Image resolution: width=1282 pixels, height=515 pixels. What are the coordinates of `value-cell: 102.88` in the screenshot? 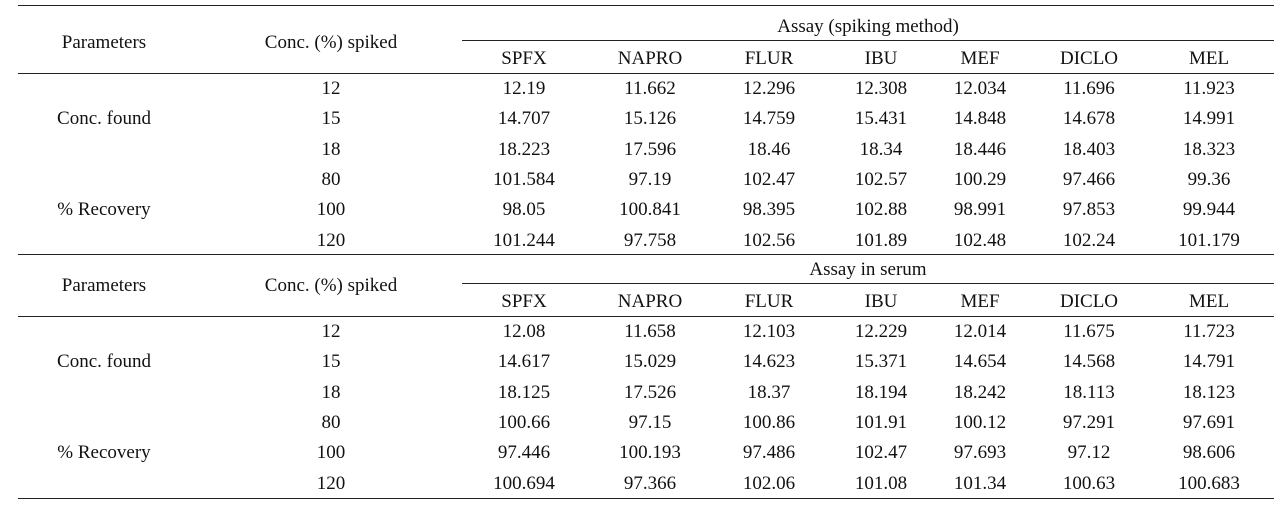 It's located at (881, 210).